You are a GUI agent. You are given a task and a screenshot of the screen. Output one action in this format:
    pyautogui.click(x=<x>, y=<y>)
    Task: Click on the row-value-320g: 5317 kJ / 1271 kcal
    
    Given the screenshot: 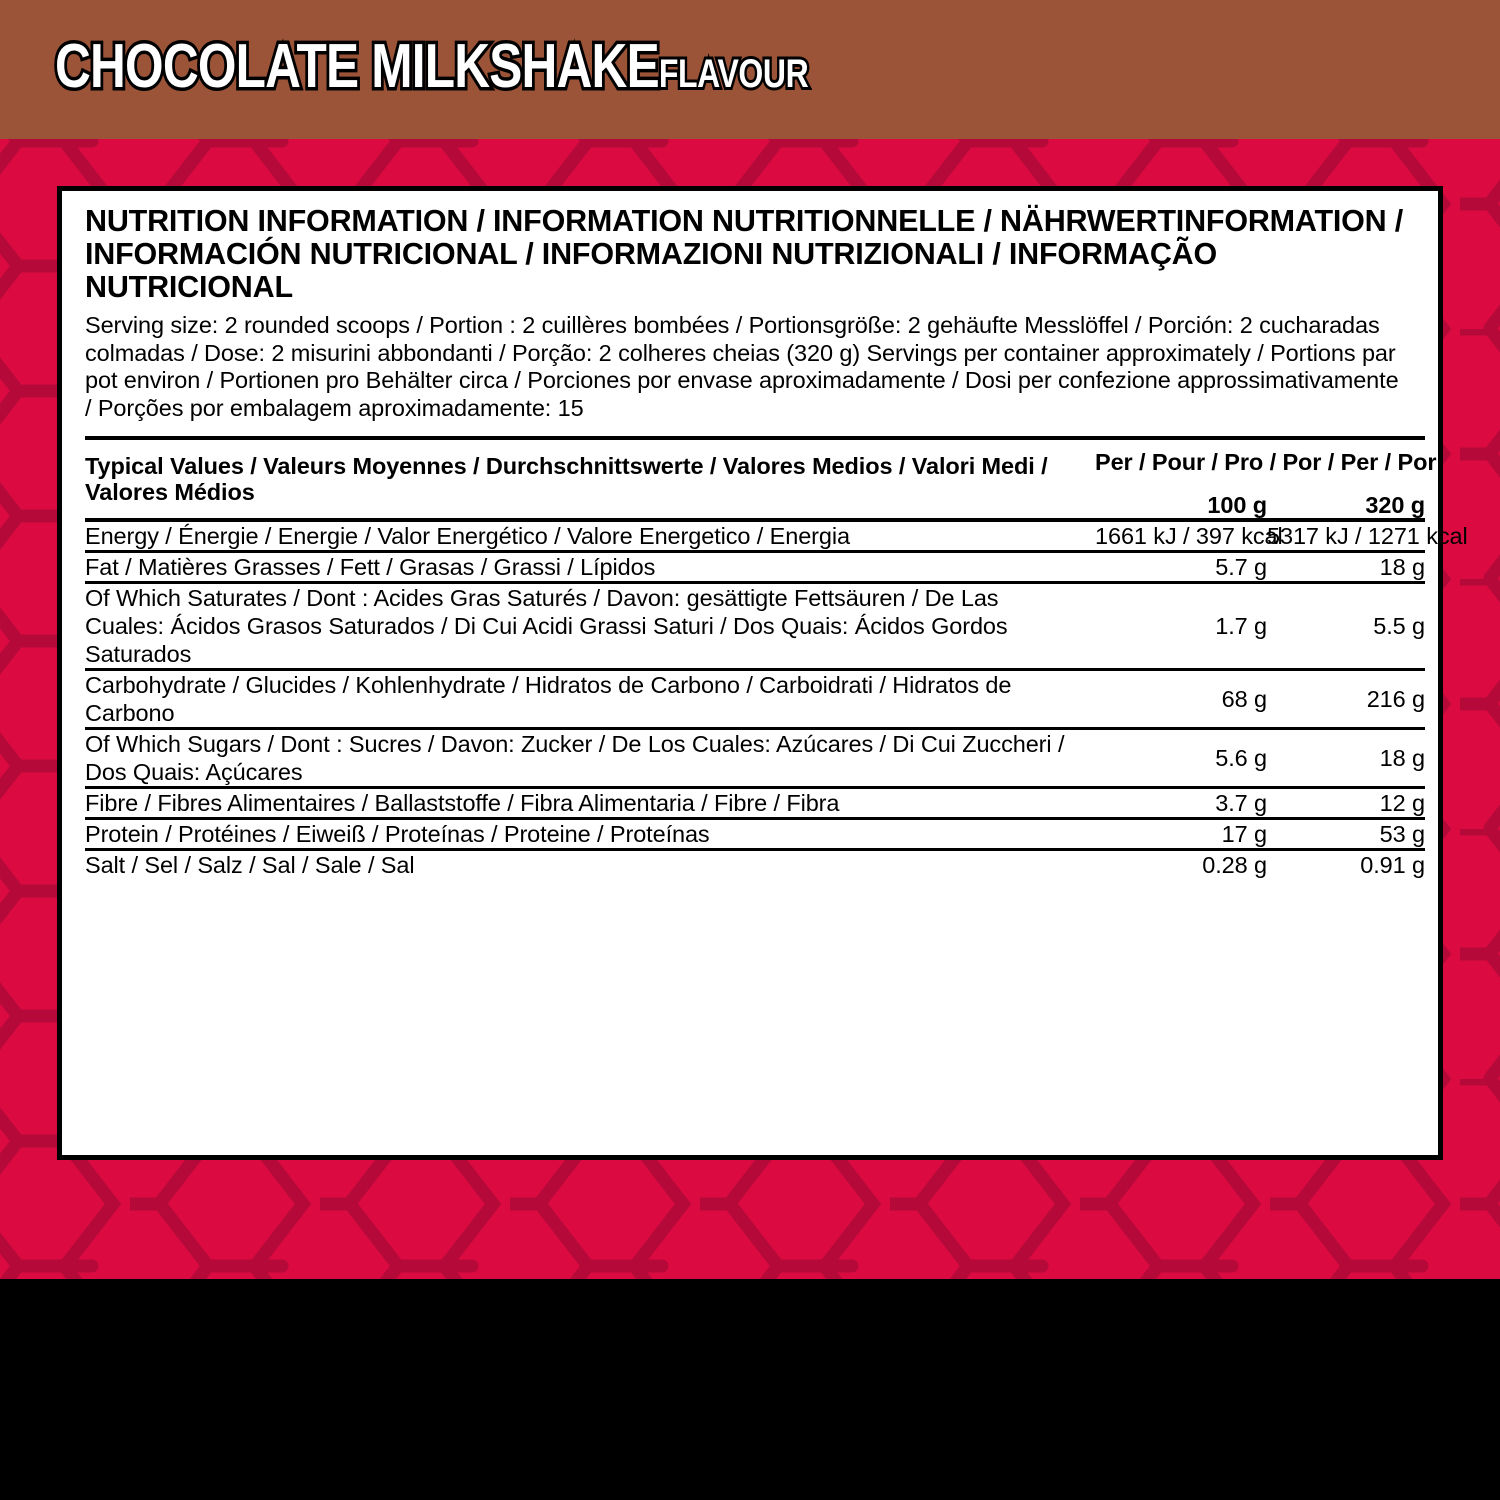 What is the action you would take?
    pyautogui.click(x=1367, y=536)
    